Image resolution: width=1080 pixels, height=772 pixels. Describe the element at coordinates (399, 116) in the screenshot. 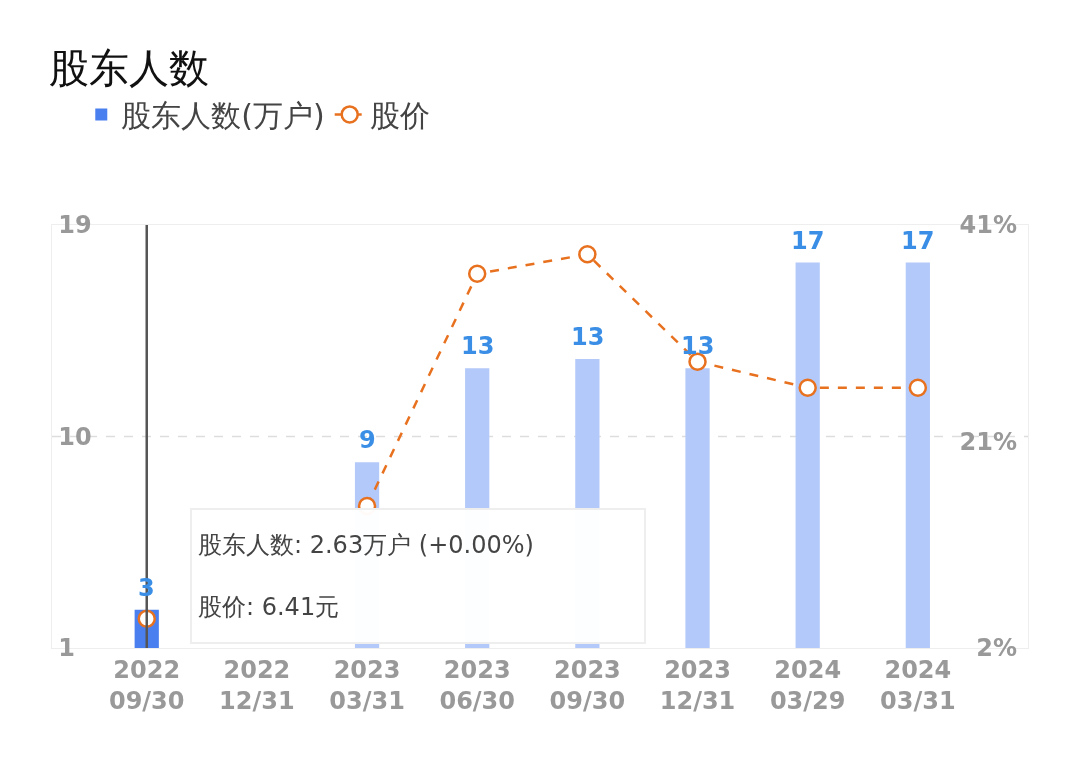

I see `legend-label: 股价` at that location.